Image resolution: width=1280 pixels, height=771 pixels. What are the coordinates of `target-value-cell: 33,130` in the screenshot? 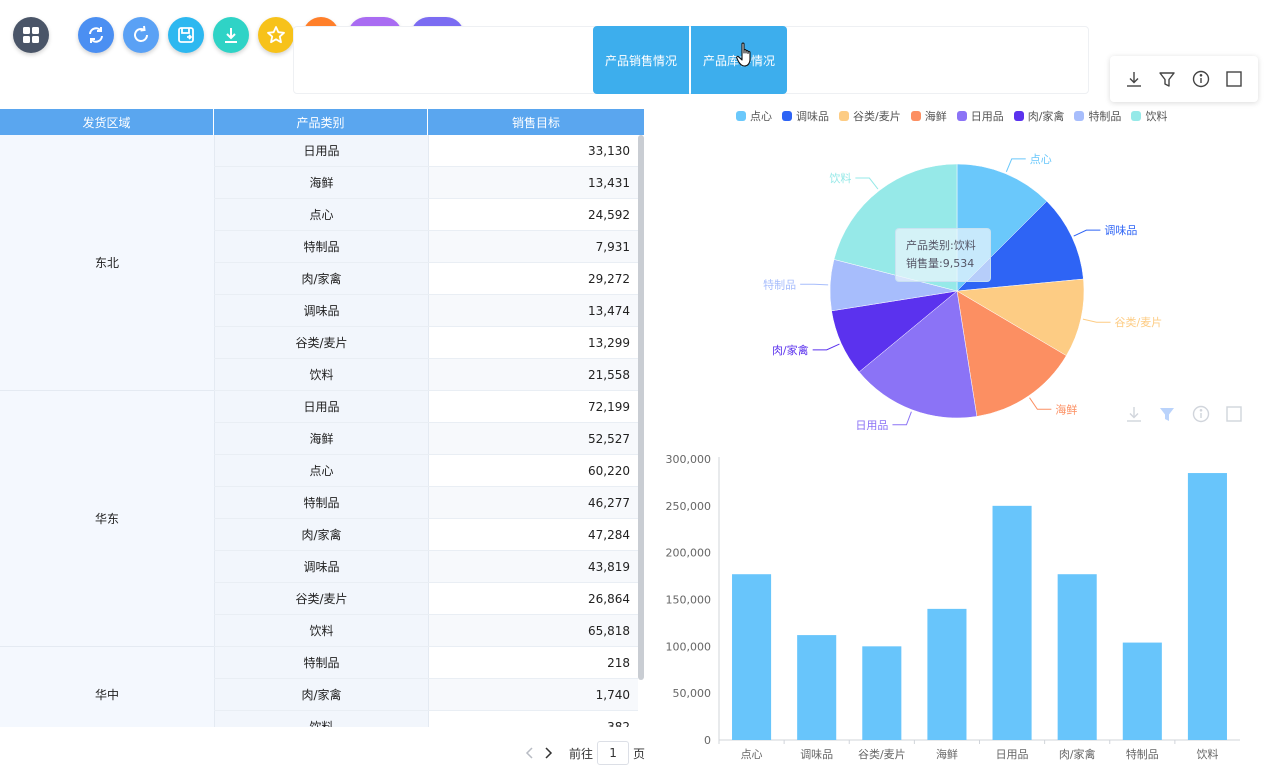 It's located at (533, 150).